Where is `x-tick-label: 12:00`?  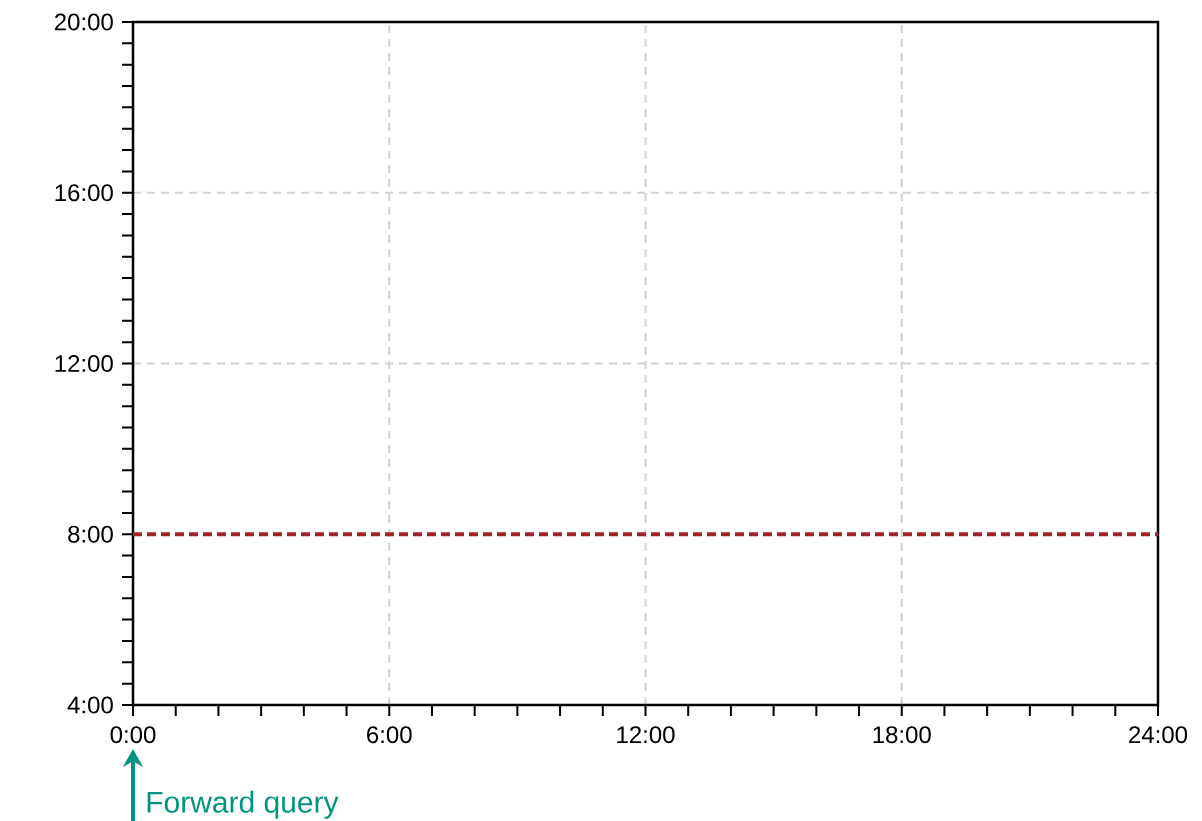 x-tick-label: 12:00 is located at coordinates (646, 735).